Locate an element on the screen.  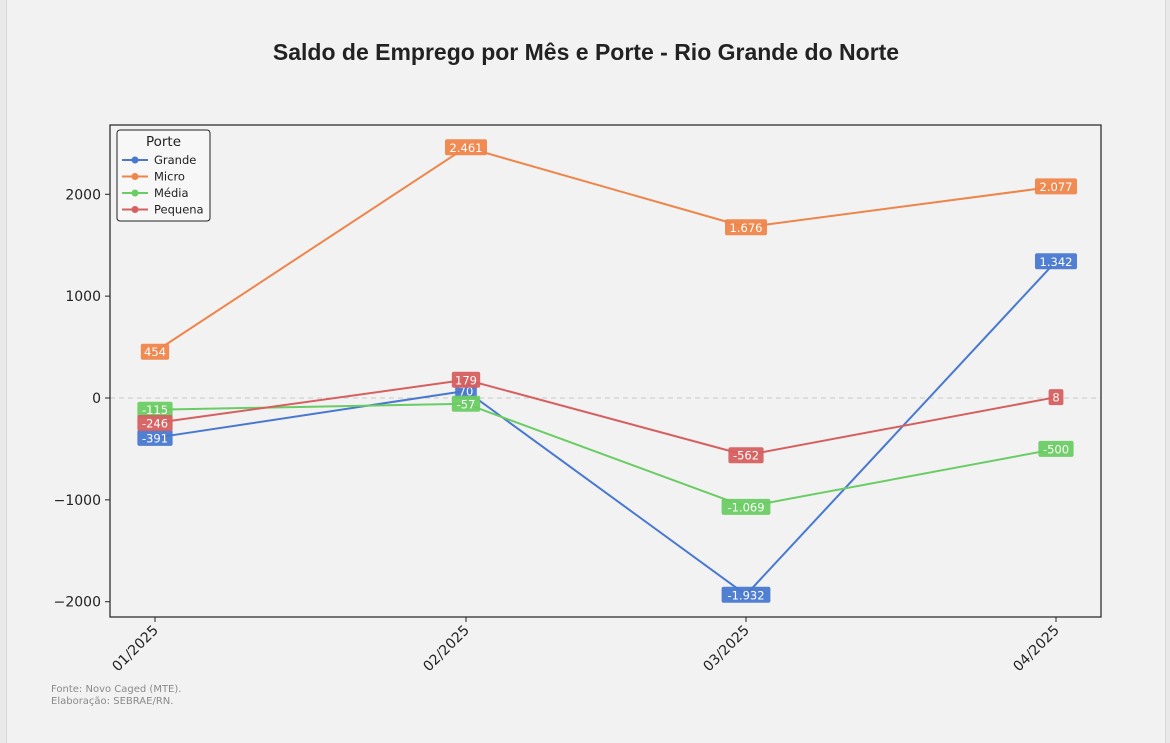
legend-marker-micro is located at coordinates (135, 176).